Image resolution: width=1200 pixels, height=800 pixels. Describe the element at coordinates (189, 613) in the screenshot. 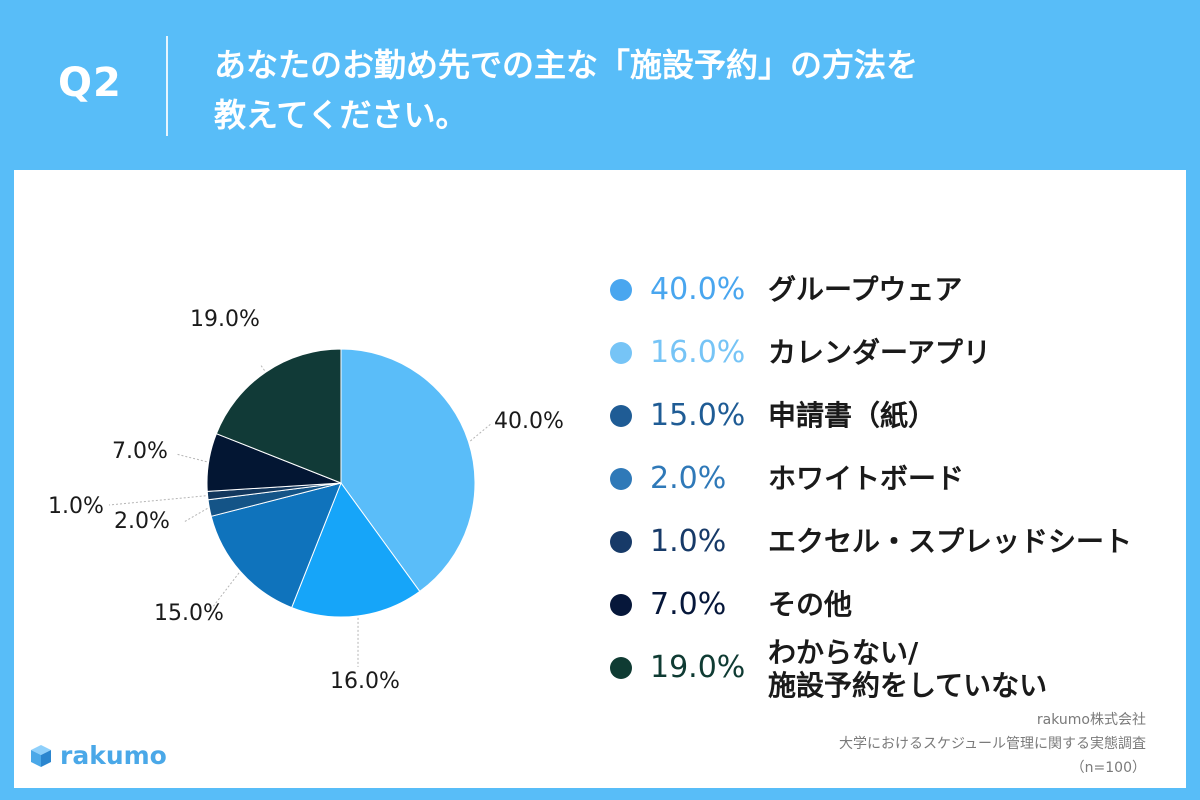

I see `pie-data-label-3: 15.0%` at that location.